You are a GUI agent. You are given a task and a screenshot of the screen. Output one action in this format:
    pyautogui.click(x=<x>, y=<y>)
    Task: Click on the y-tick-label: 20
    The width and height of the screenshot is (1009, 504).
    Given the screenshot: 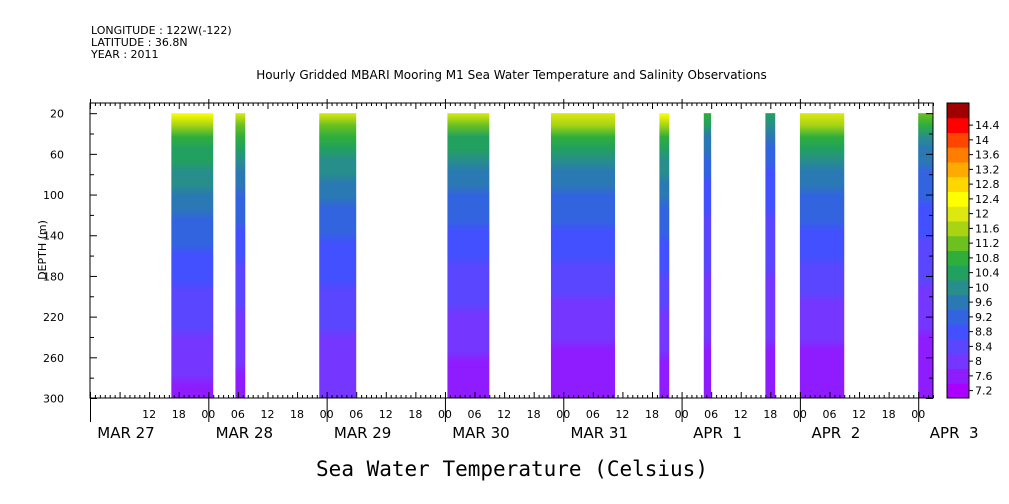 What is the action you would take?
    pyautogui.click(x=57, y=114)
    